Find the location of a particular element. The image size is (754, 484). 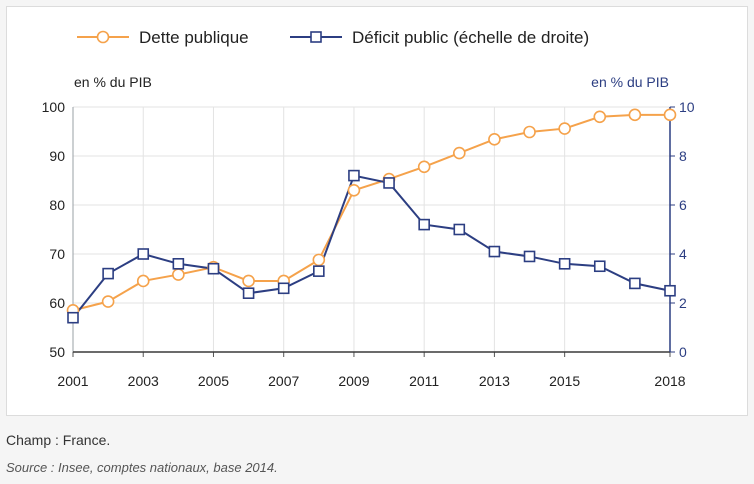

right-tick-label: 4 is located at coordinates (683, 254).